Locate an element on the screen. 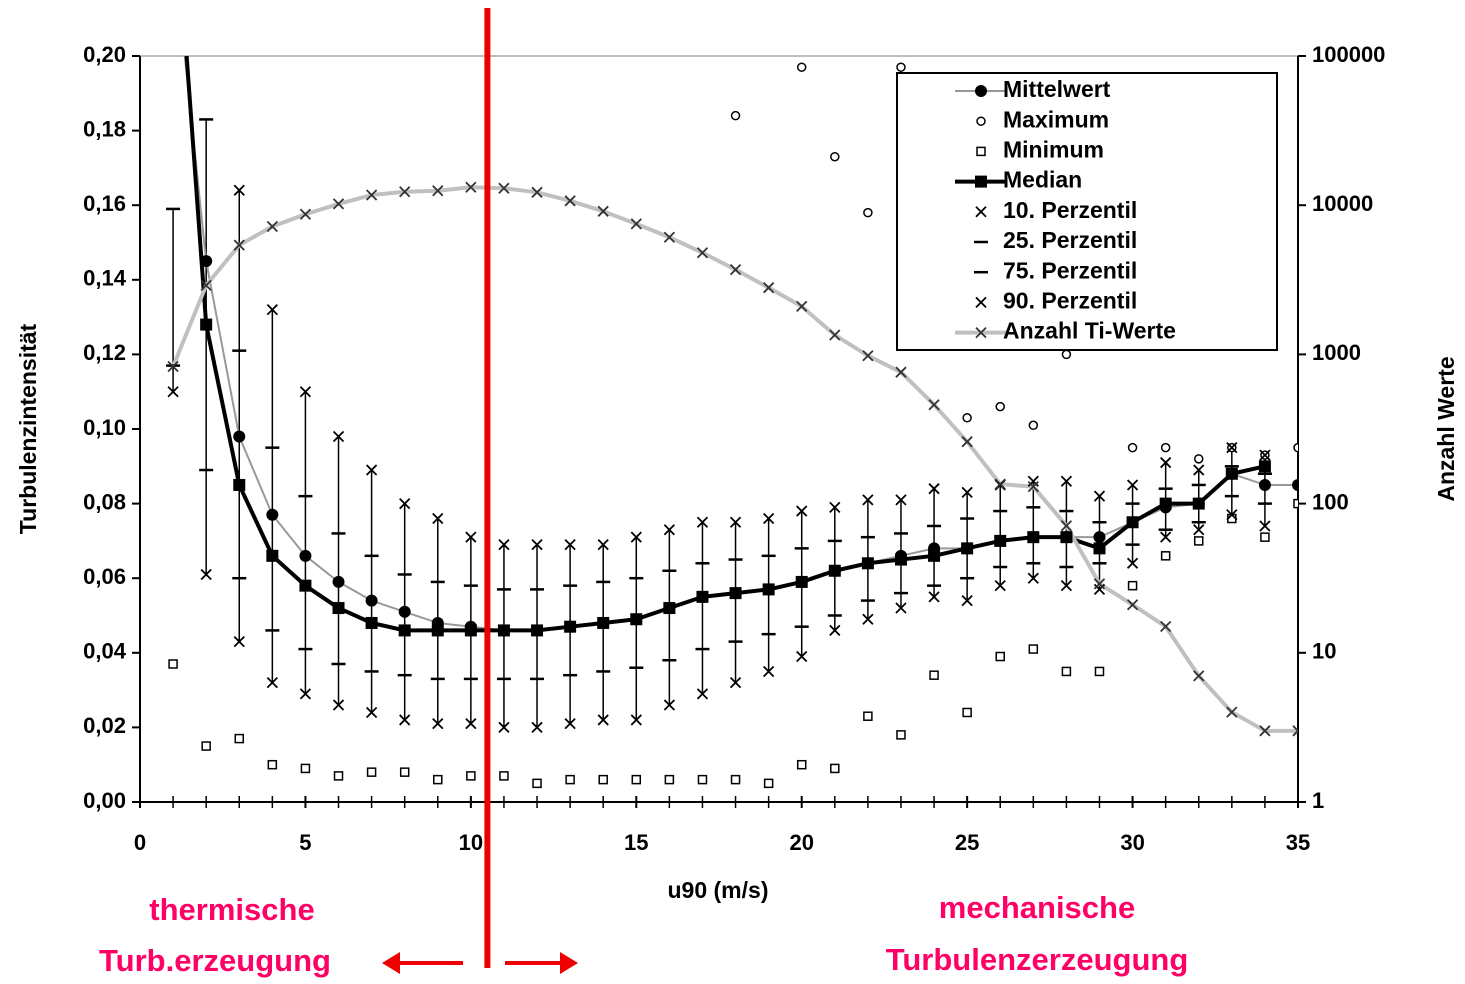 The width and height of the screenshot is (1465, 984). y2-axis-title: Anzahl Werte is located at coordinates (1446, 428).